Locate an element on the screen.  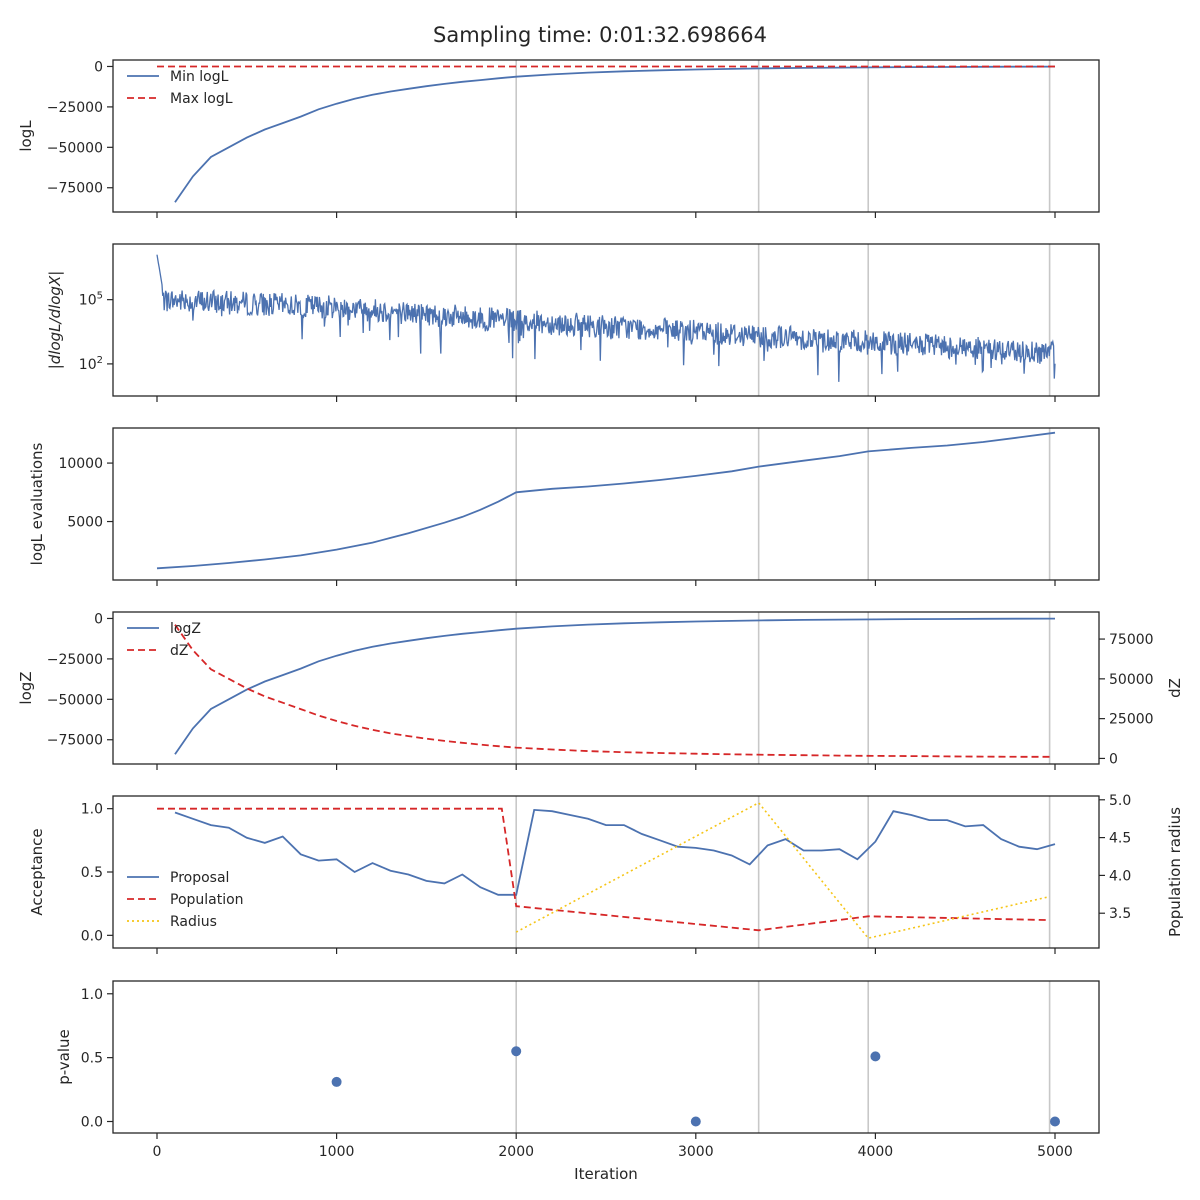
legend-label: Radius is located at coordinates (193, 922).